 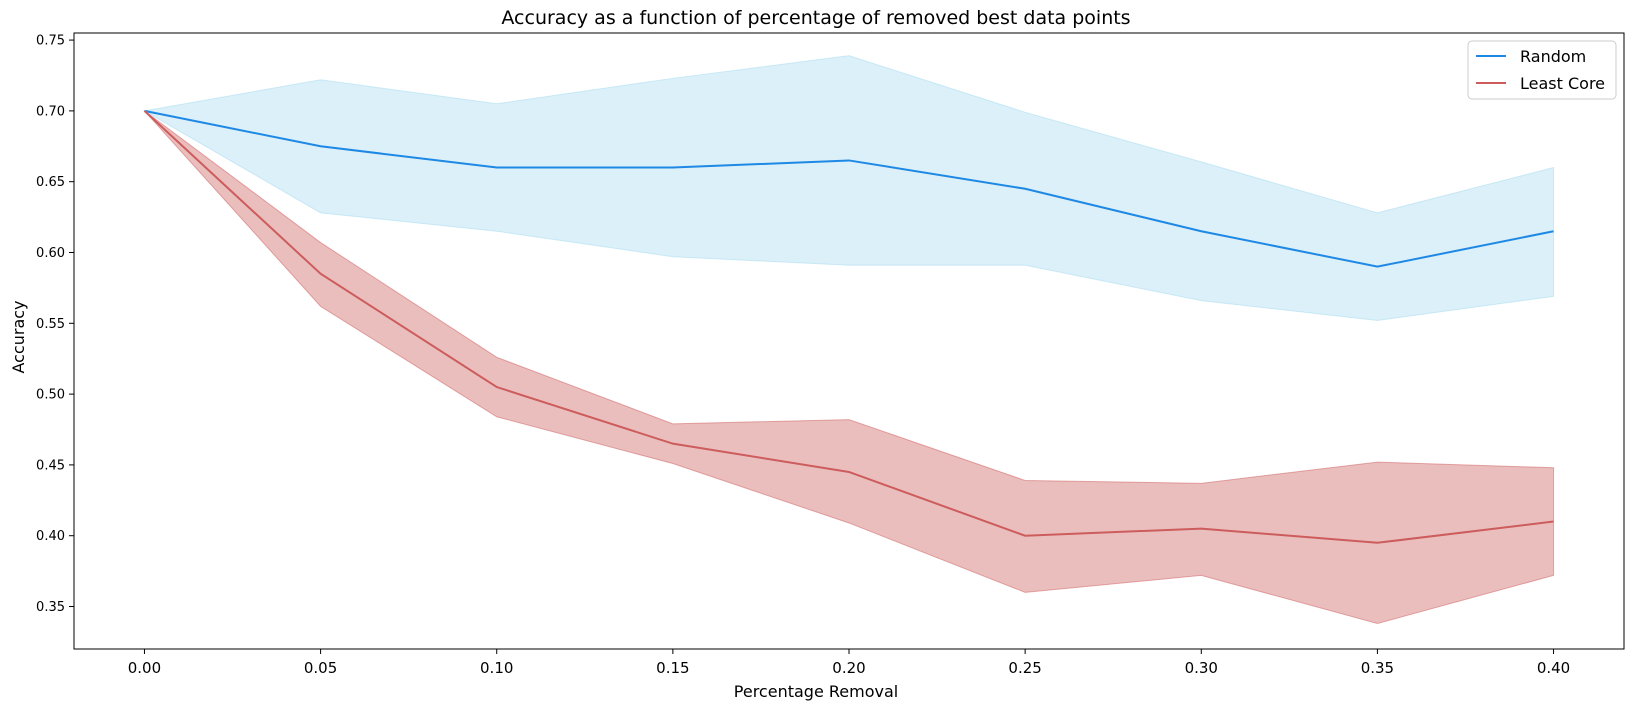 I want to click on y-tick-label: 0.50, so click(x=50, y=395).